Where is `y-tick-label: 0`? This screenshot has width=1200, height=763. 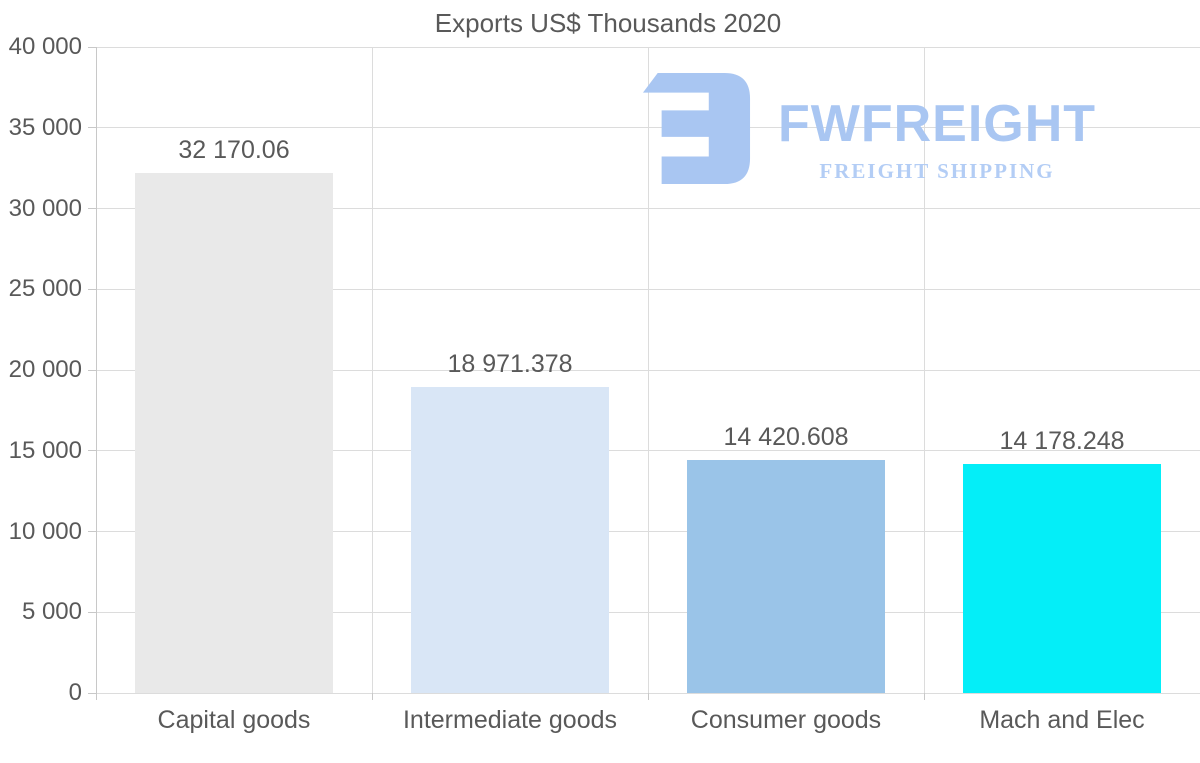
y-tick-label: 0 is located at coordinates (75, 692).